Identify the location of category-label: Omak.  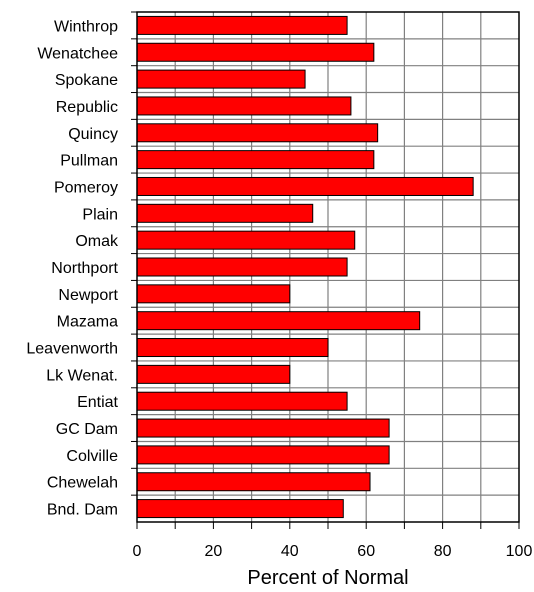
(97, 241).